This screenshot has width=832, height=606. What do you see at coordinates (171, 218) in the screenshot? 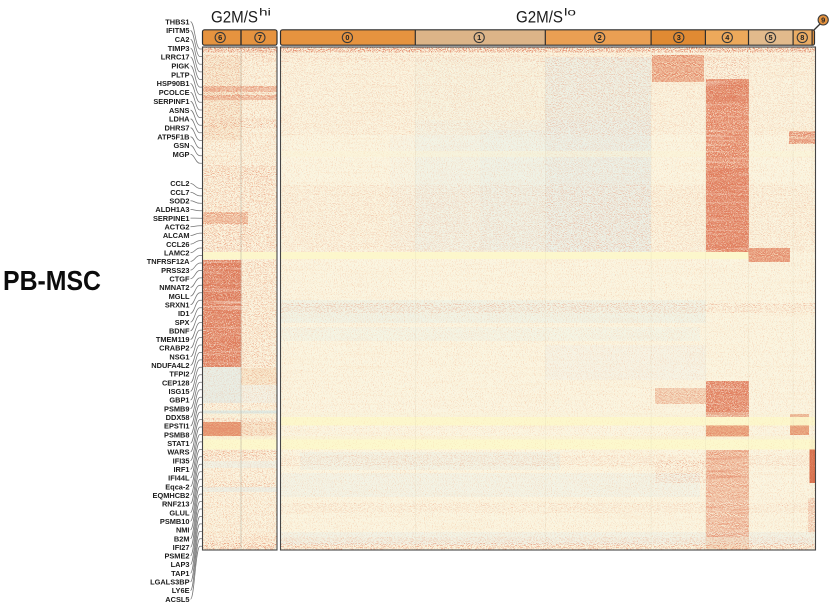
I see `svg-text: SERPINE1` at bounding box center [171, 218].